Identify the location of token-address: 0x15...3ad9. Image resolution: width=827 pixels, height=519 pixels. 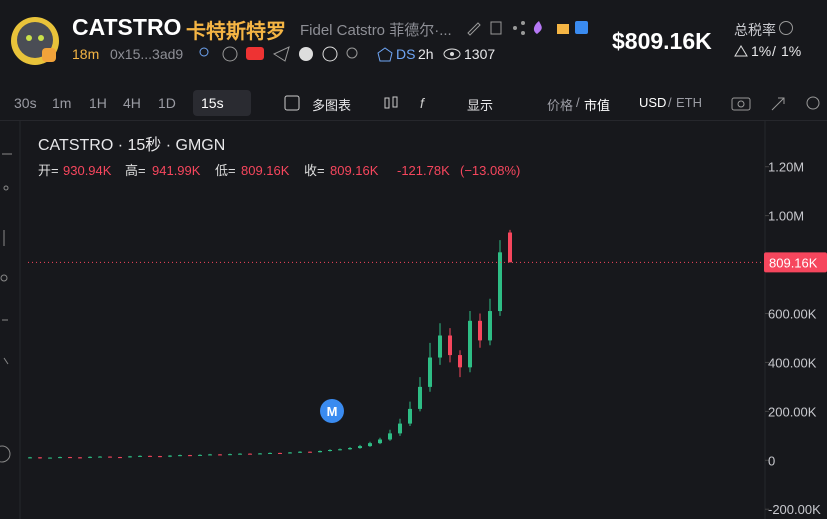
(147, 54).